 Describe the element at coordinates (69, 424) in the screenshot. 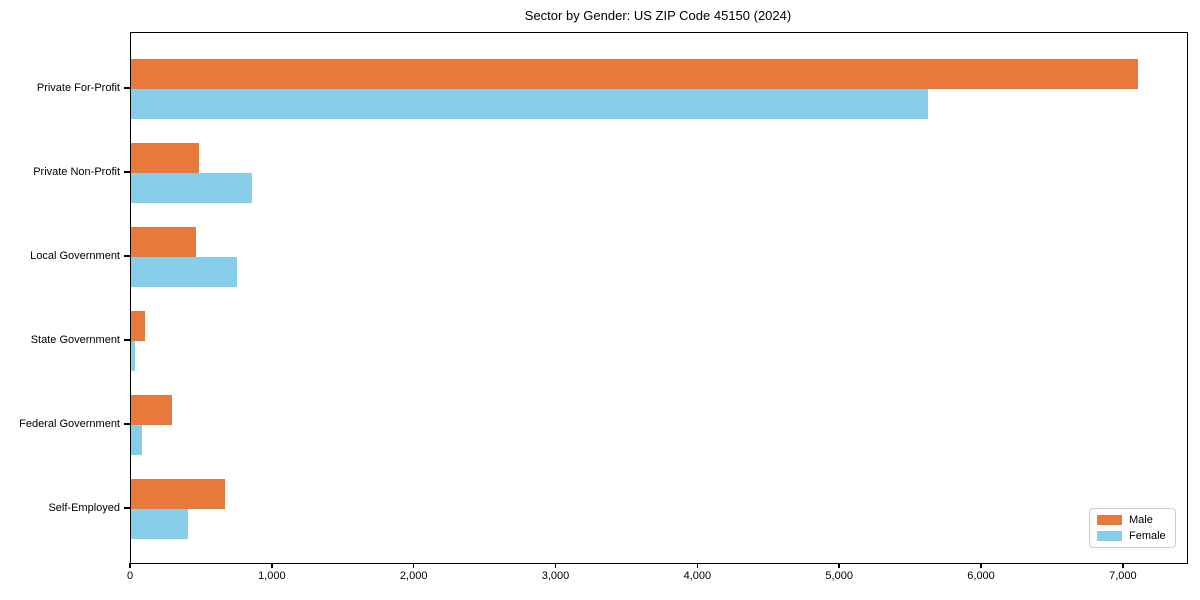

I see `y-tick-label-federal-government: Federal Government` at that location.